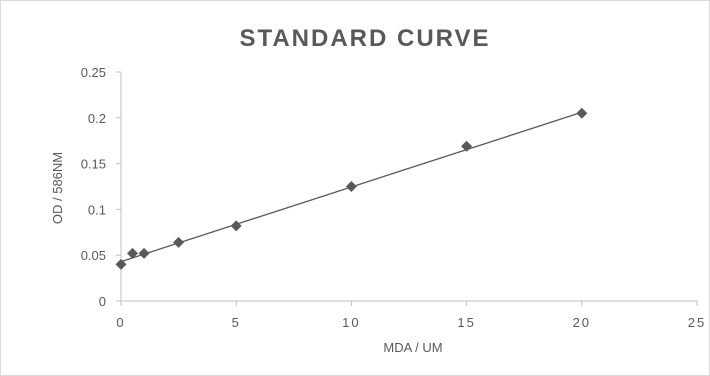  Describe the element at coordinates (412, 347) in the screenshot. I see `x-axis-label: MDA / UM` at that location.